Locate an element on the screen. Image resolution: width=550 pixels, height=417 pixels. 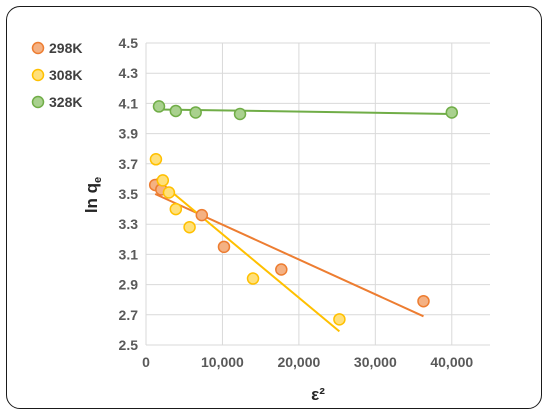
legend-marker-308K is located at coordinates (38, 75).